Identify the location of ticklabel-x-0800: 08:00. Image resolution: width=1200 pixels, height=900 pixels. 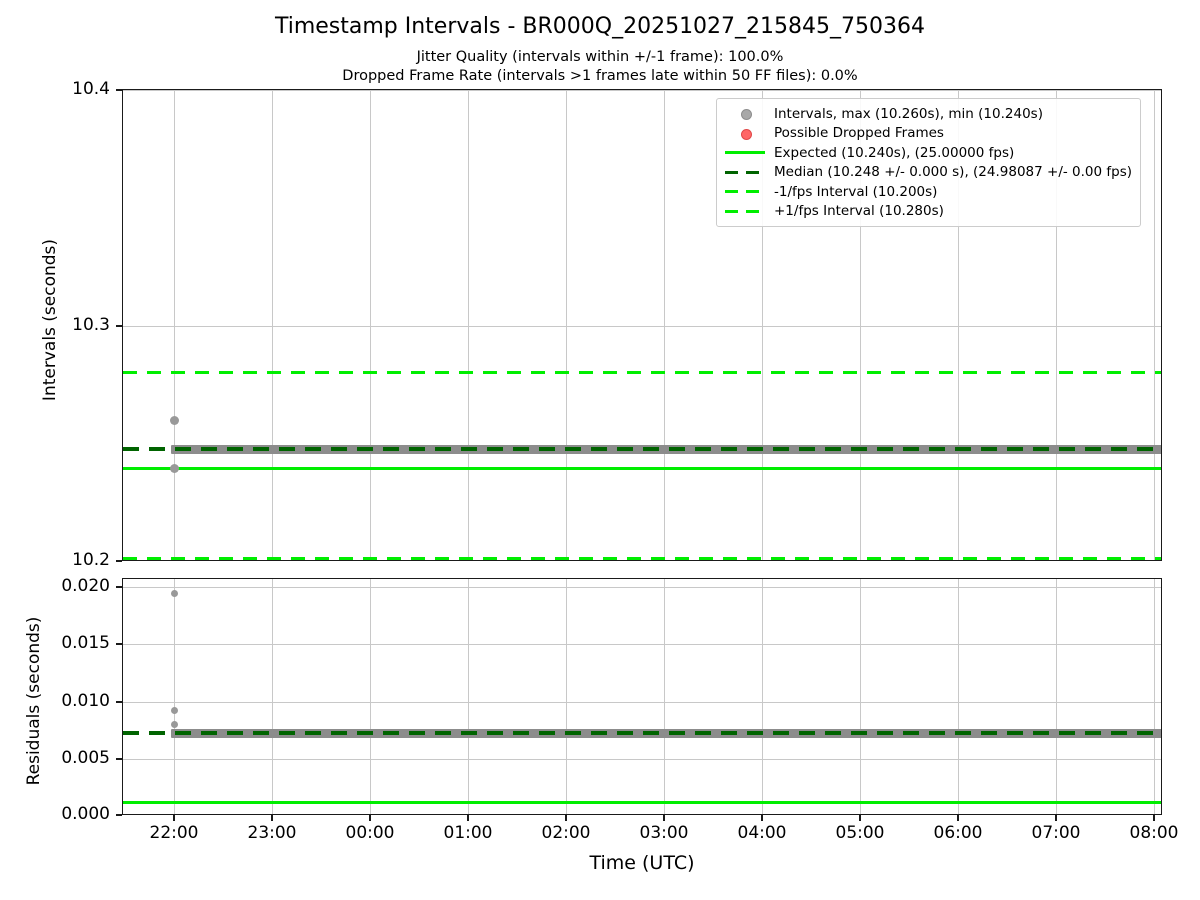
(1154, 833).